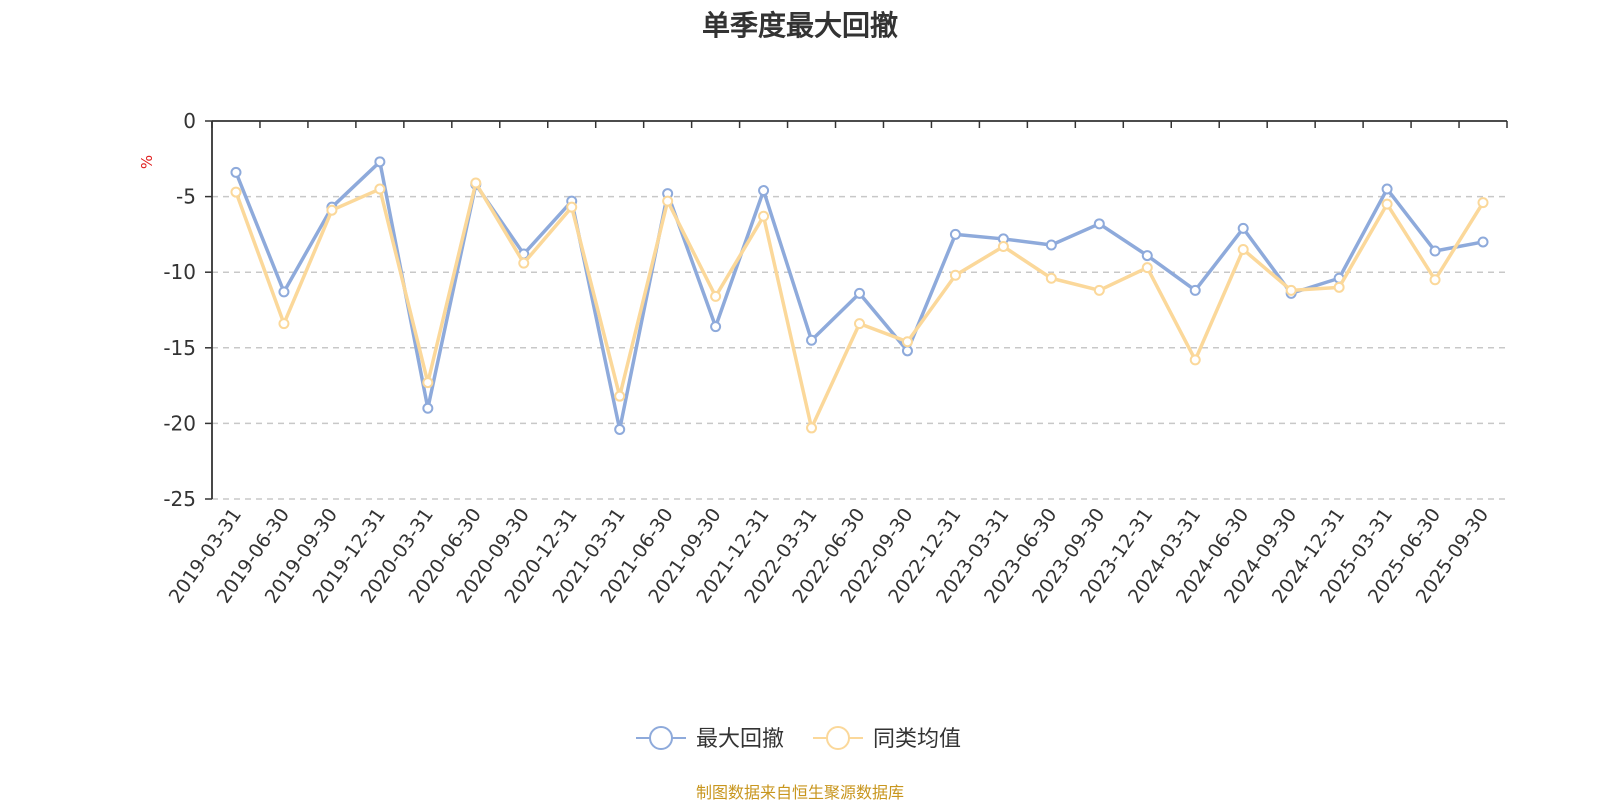 This screenshot has height=803, width=1600. Describe the element at coordinates (917, 739) in the screenshot. I see `legend-label: 同类均值` at that location.